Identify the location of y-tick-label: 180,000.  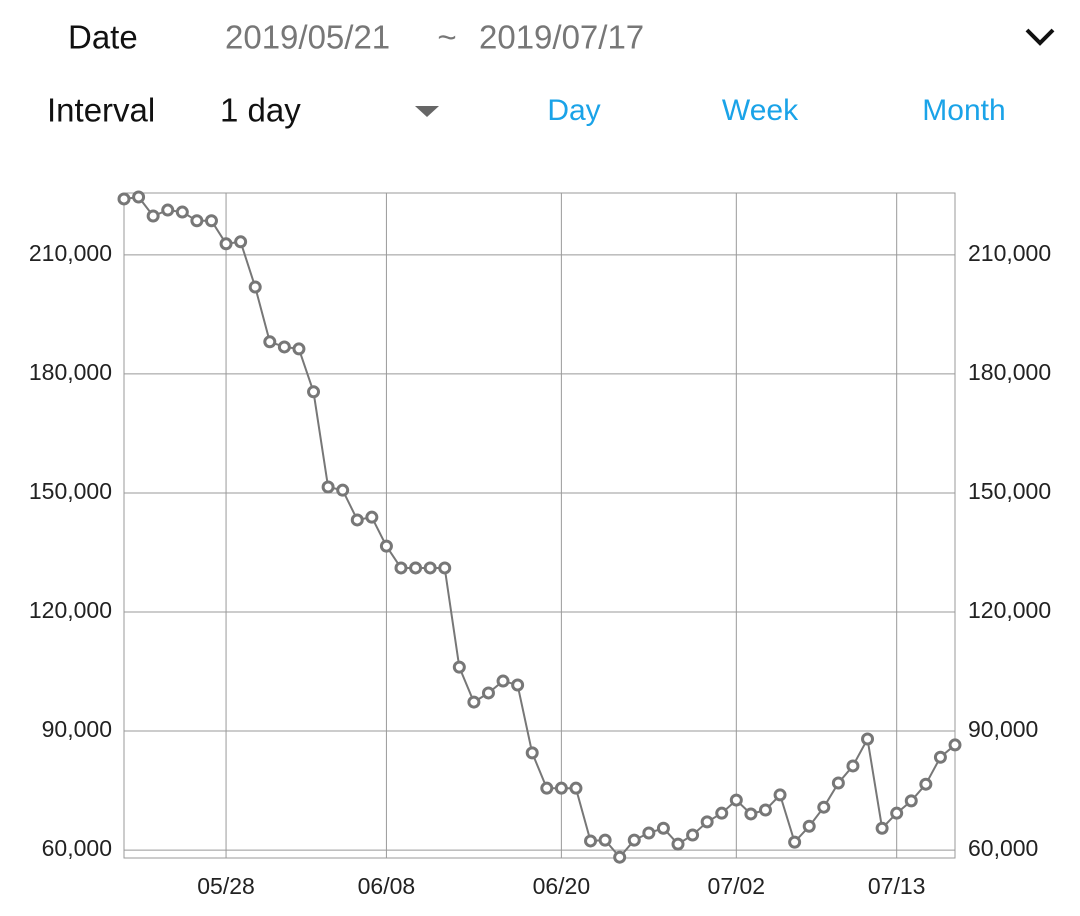
(70, 372).